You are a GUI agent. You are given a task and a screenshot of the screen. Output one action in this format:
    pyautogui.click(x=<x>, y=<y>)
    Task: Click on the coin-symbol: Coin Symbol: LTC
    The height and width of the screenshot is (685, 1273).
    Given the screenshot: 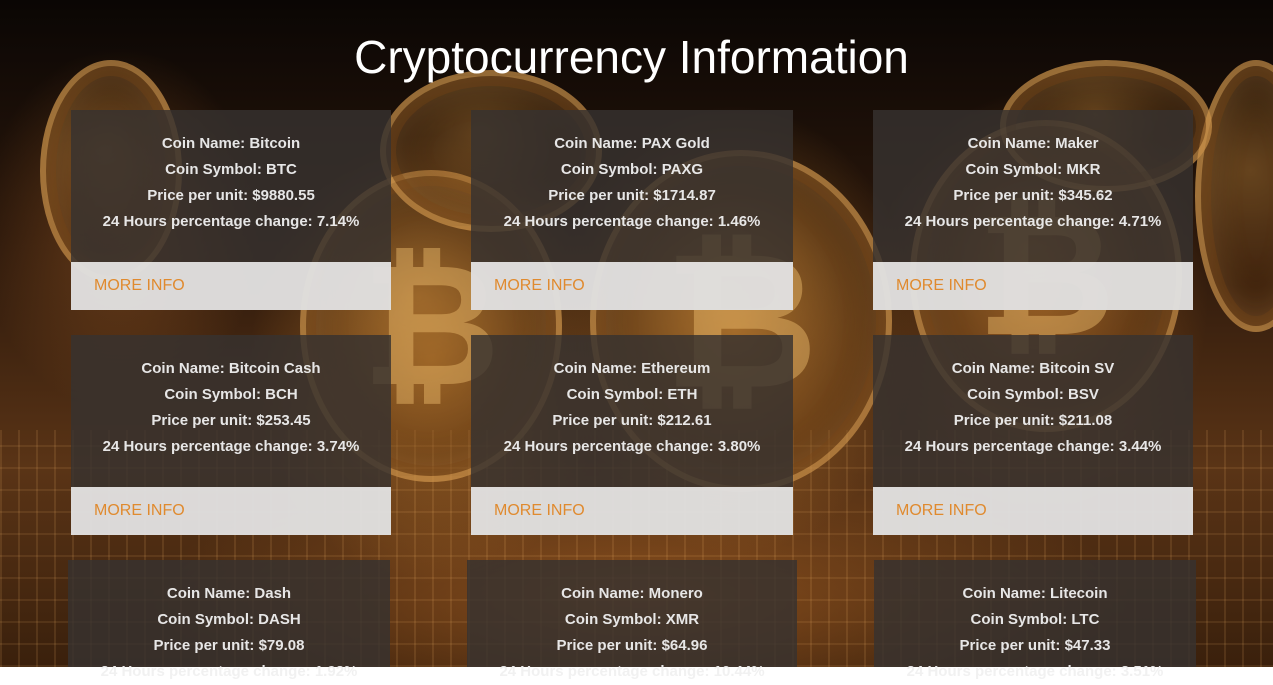 What is the action you would take?
    pyautogui.click(x=1035, y=619)
    